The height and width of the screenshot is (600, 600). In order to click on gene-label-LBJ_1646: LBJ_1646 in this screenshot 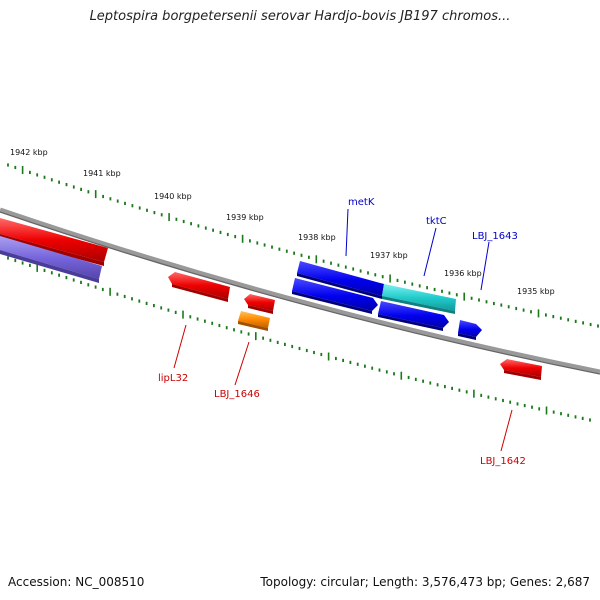, I will do `click(237, 394)`.